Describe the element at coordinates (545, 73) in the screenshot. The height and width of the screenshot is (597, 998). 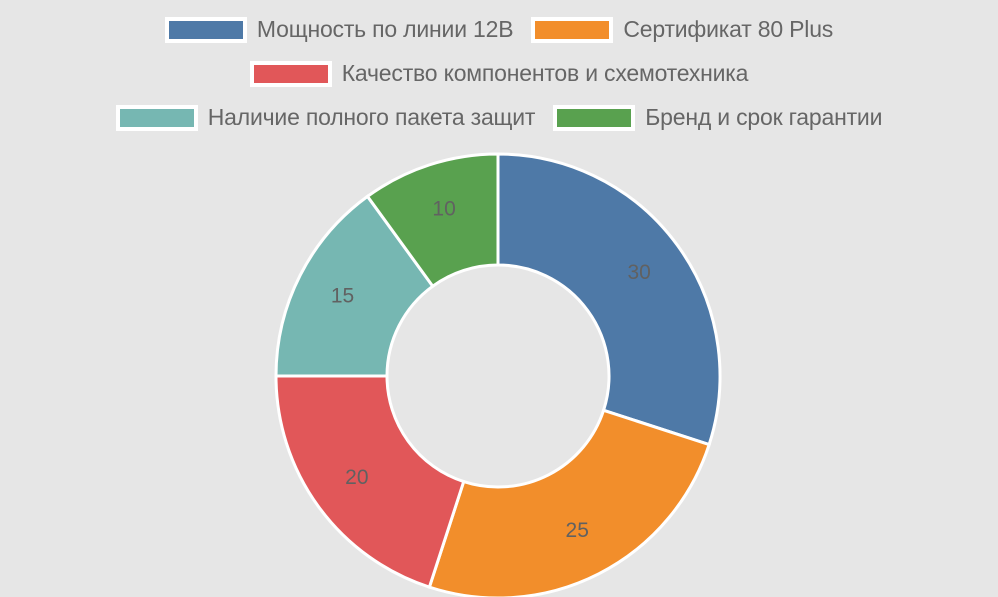
I see `legend-label: Качество компонентов и схемотехника` at that location.